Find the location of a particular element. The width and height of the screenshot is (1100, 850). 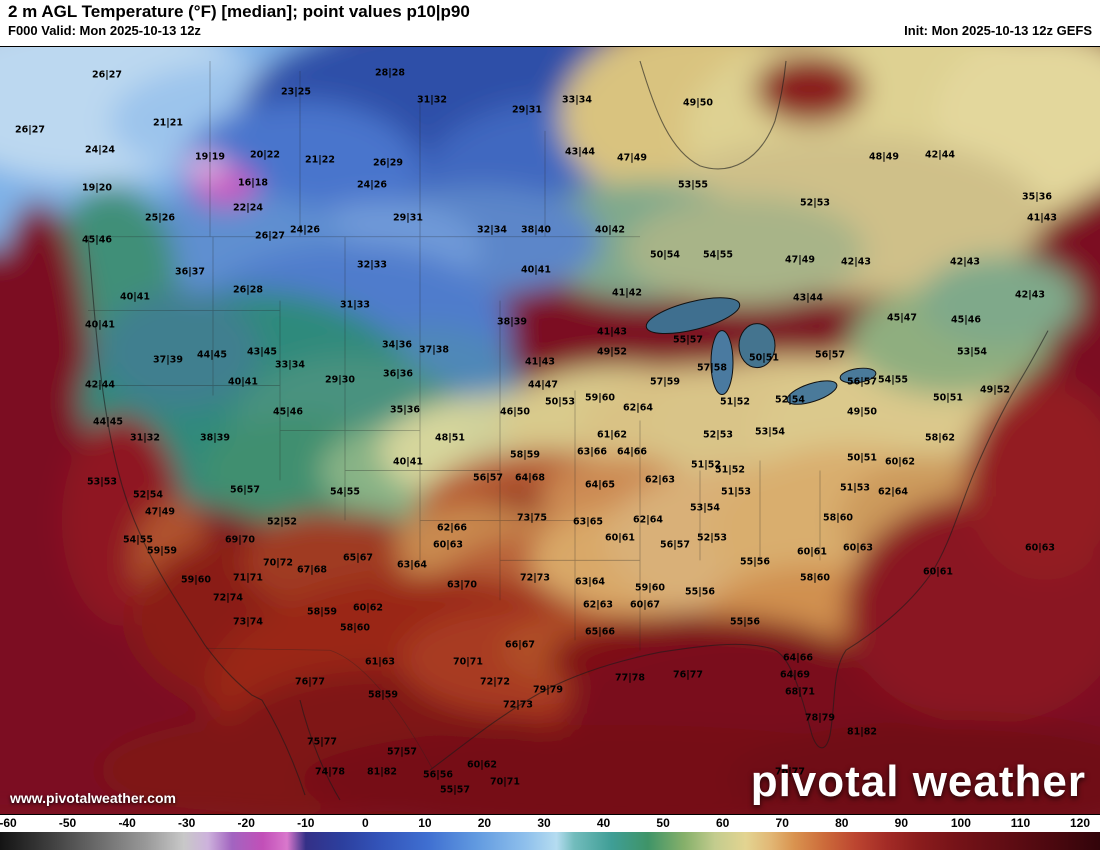

colorbar-tick-label: 80 is located at coordinates (842, 823).